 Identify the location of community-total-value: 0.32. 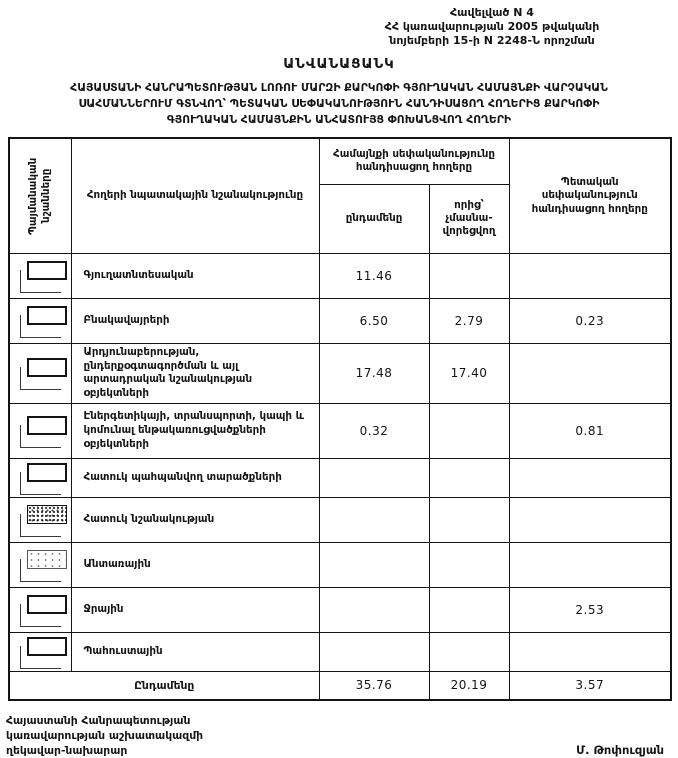
(374, 431).